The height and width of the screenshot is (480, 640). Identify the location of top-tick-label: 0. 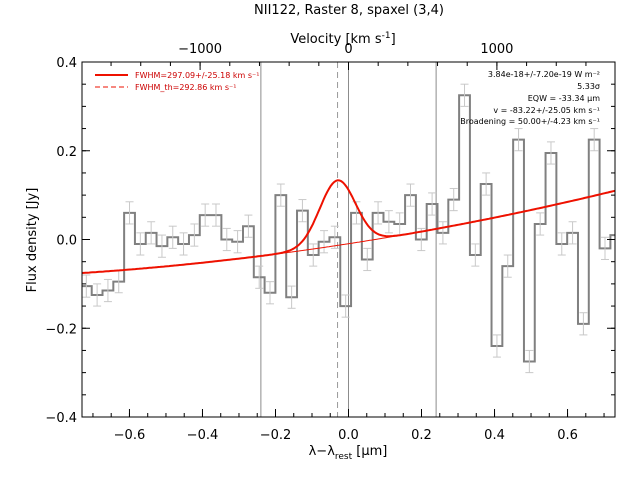
(348, 49).